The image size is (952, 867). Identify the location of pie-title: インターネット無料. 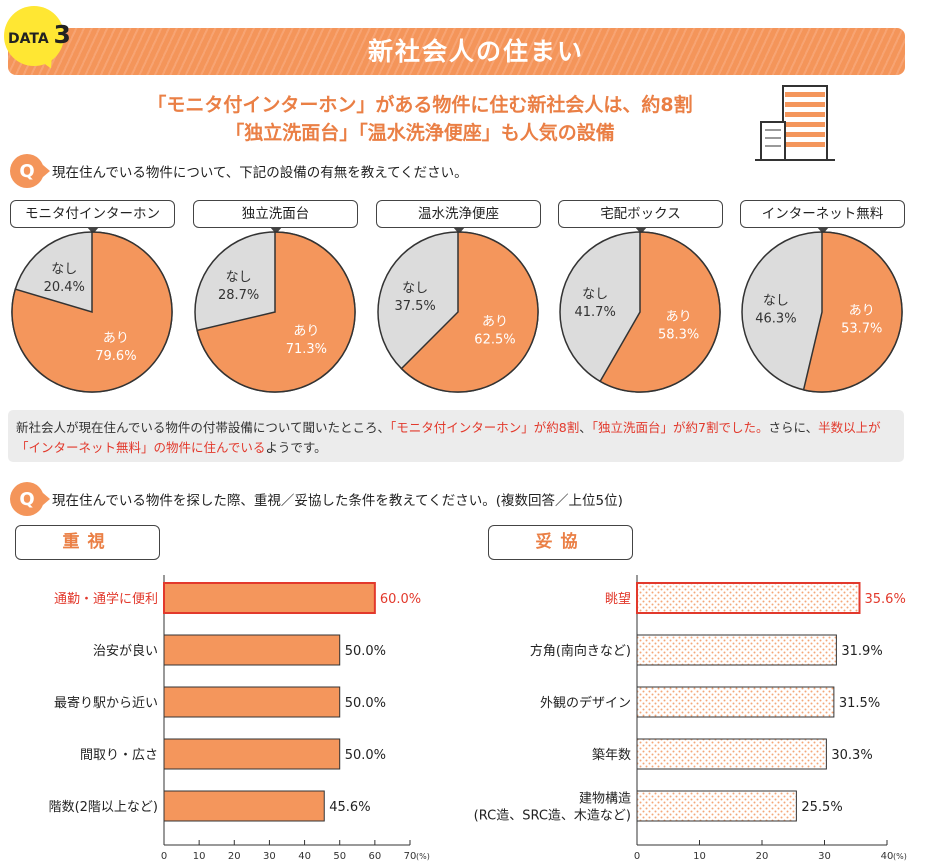
(822, 217).